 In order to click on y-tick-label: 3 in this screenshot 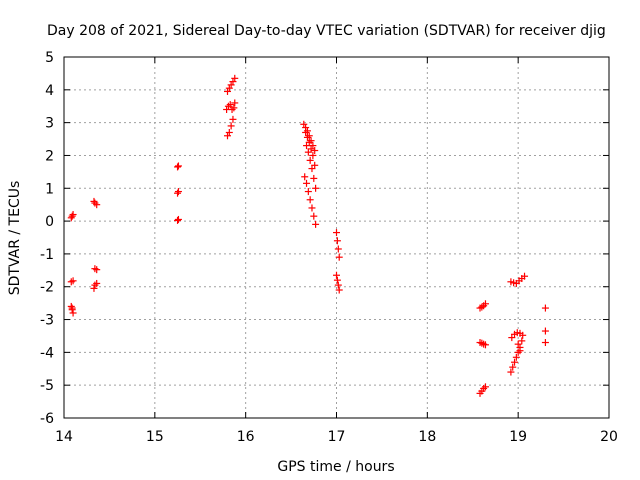, I will do `click(49, 124)`.